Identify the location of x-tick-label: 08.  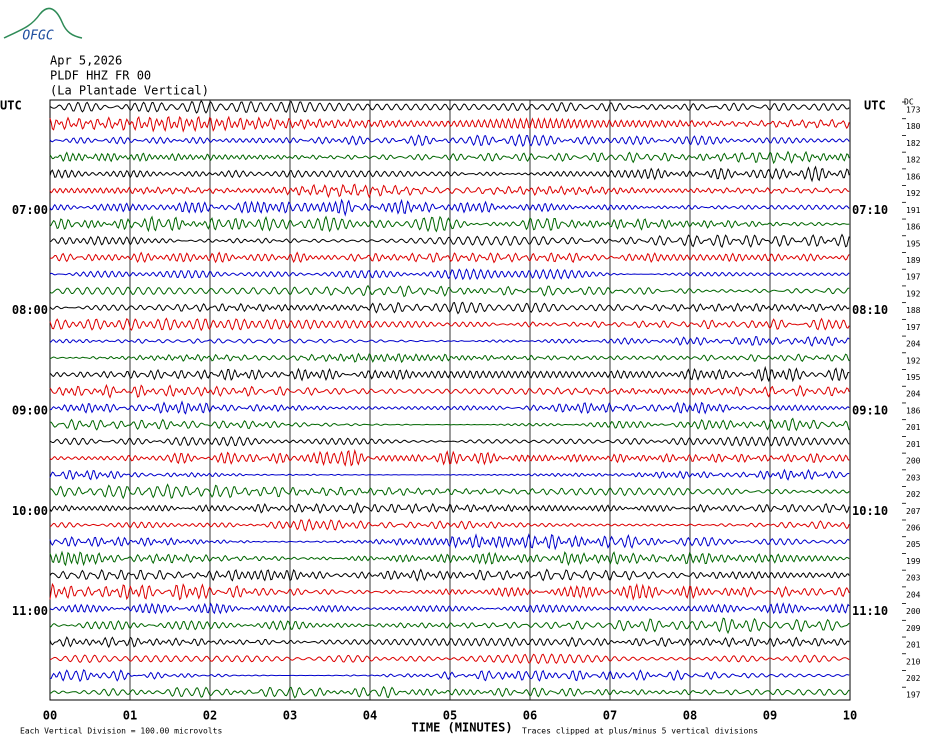
(690, 716).